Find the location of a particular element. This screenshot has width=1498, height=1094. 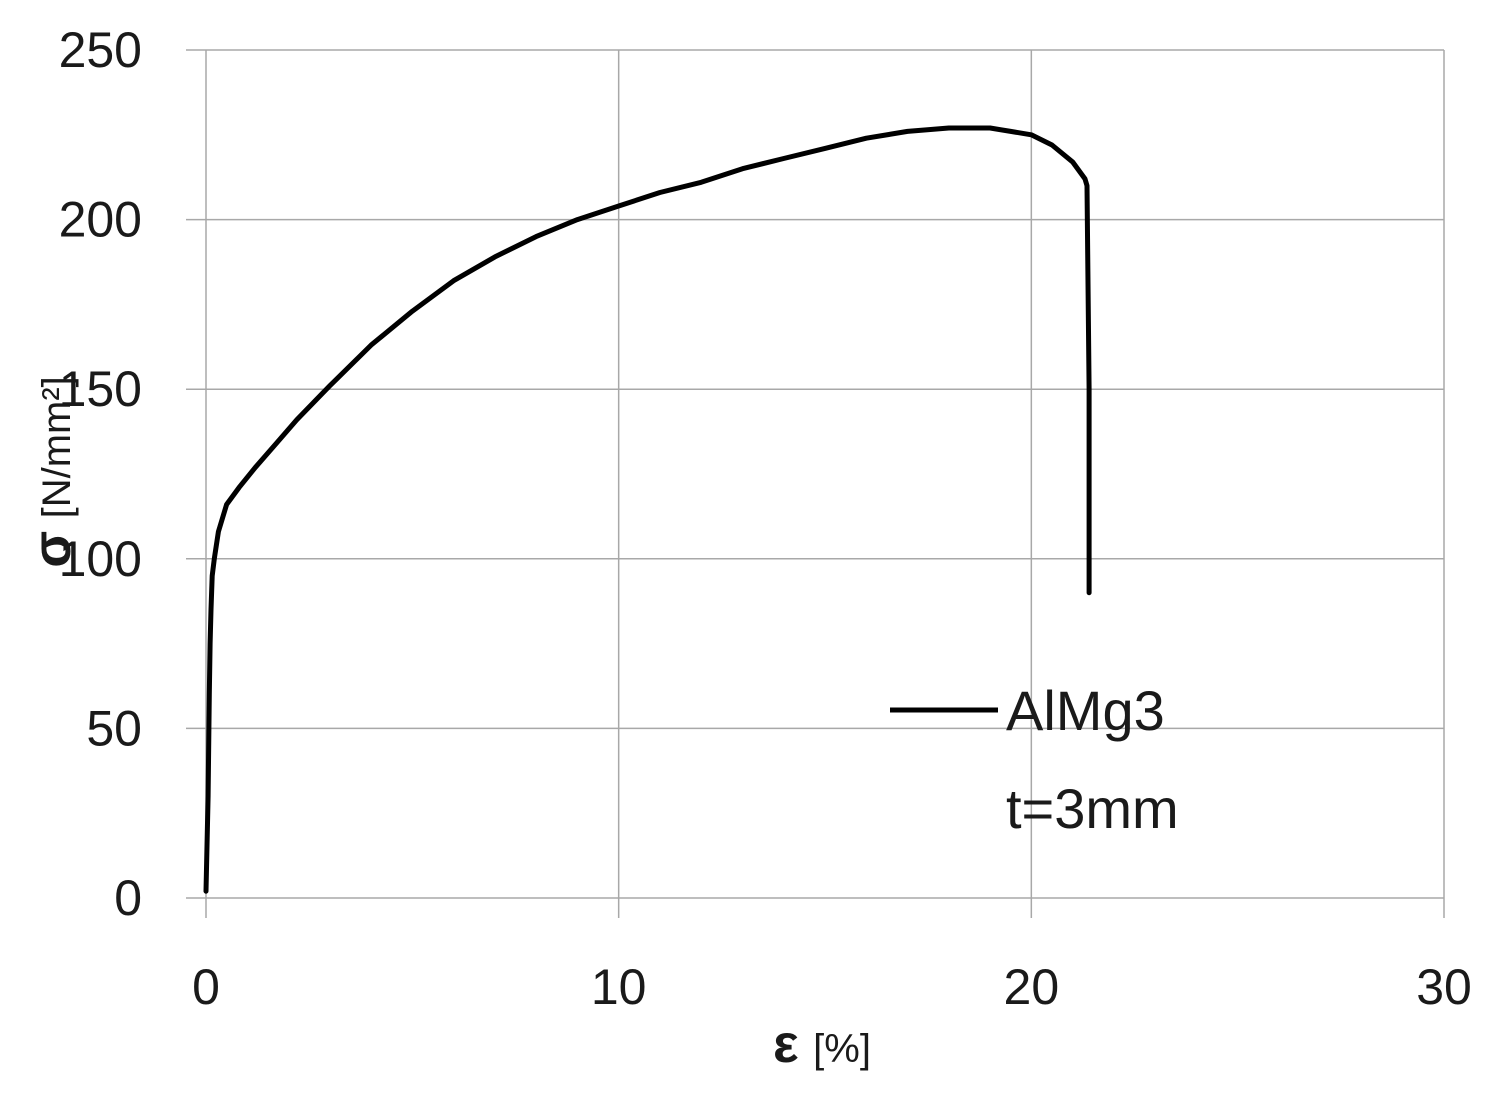

x-axis-unit: [%] is located at coordinates (842, 1049).